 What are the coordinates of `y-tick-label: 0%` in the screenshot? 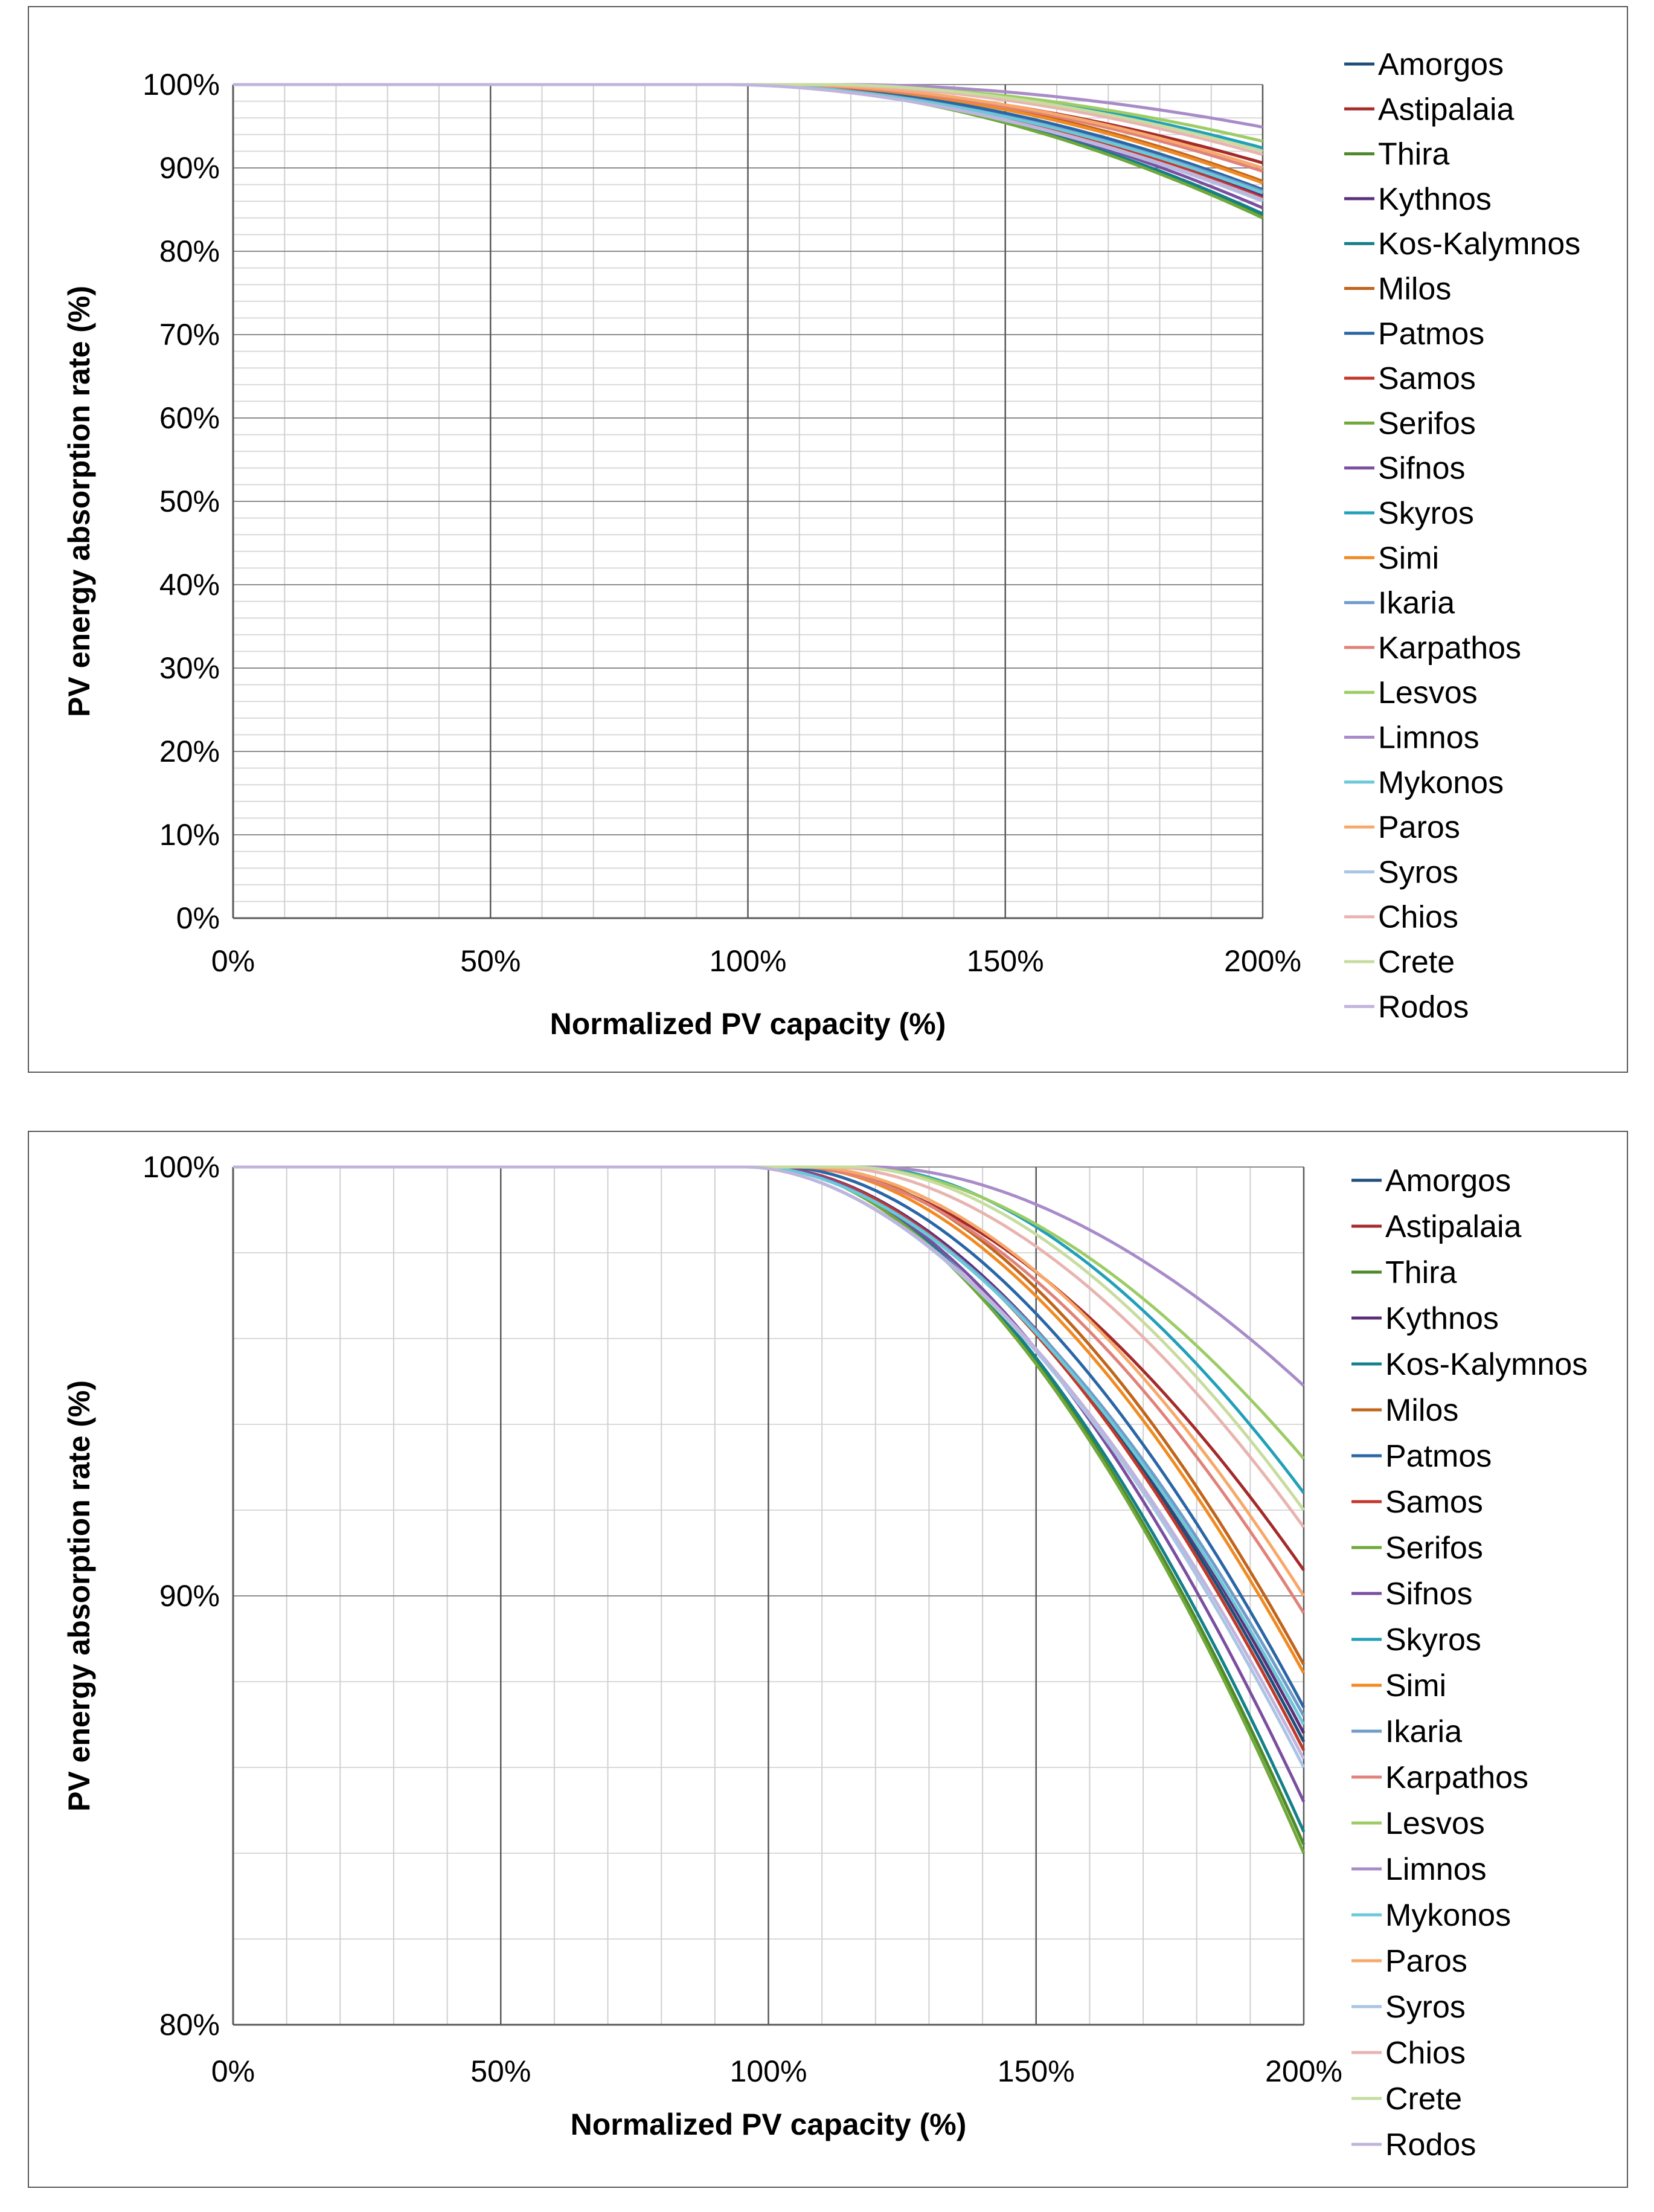 It's located at (198, 918).